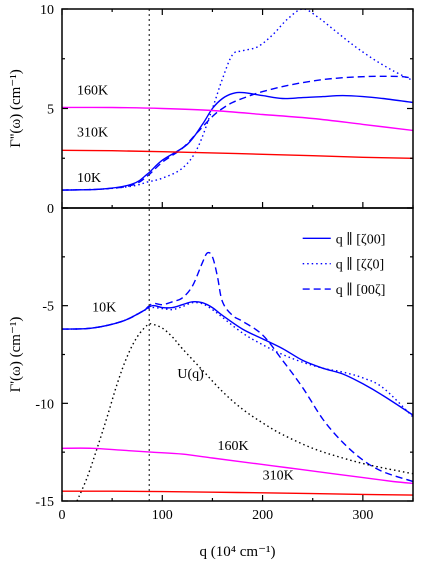 This screenshot has height=564, width=436. I want to click on y-tick-label: -15, so click(44, 502).